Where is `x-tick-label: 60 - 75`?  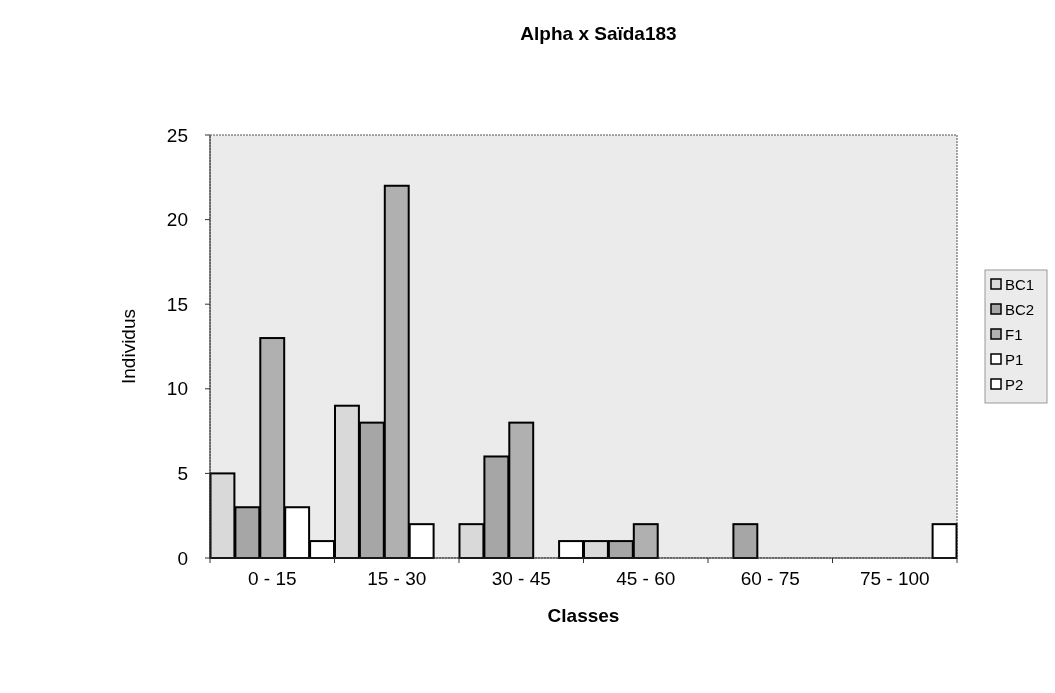 x-tick-label: 60 - 75 is located at coordinates (770, 578).